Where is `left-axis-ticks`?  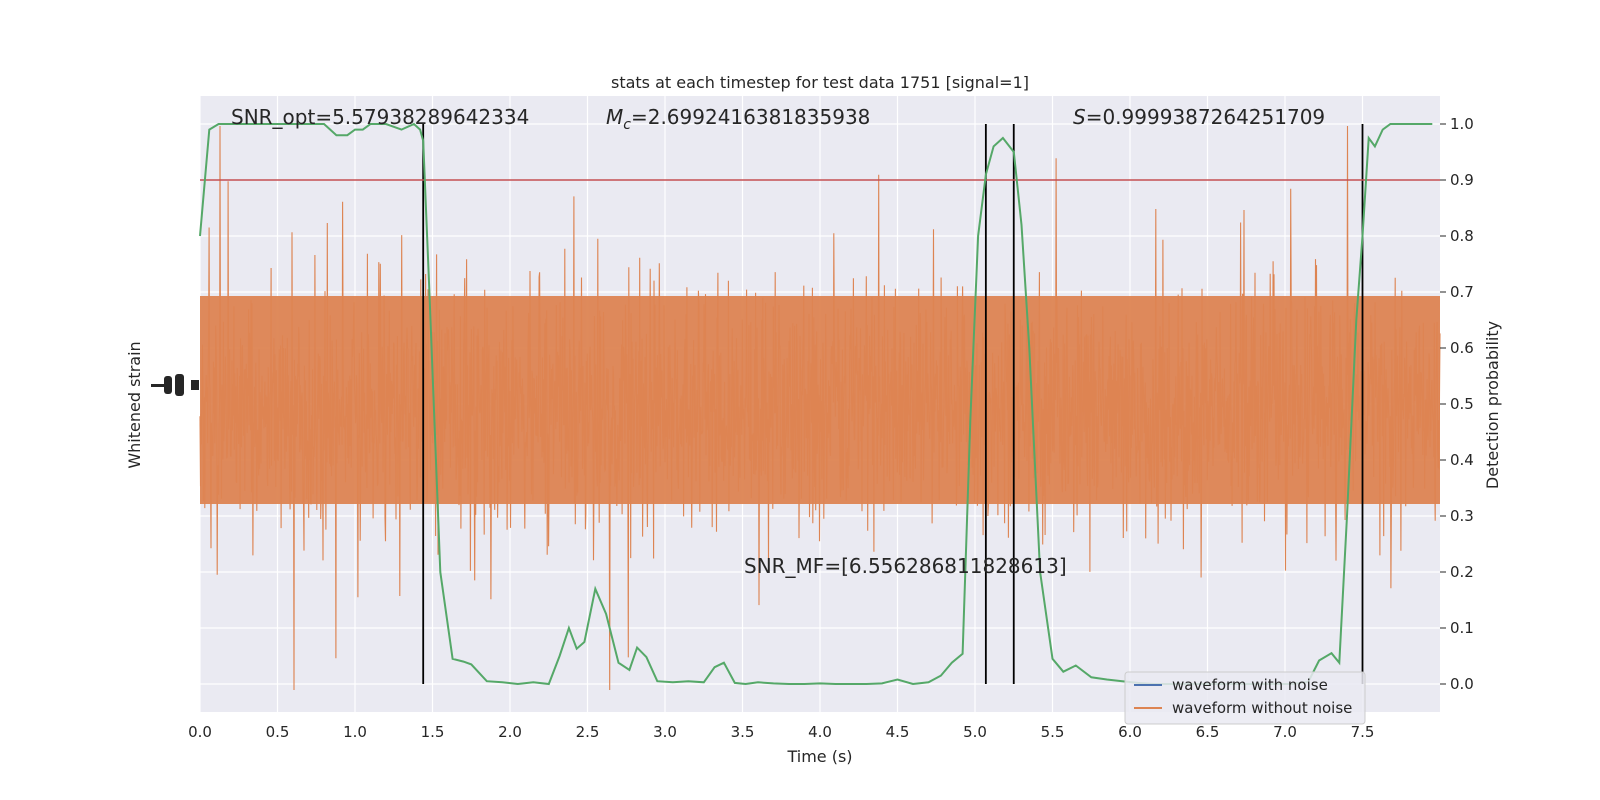
left-axis-ticks is located at coordinates (175, 385).